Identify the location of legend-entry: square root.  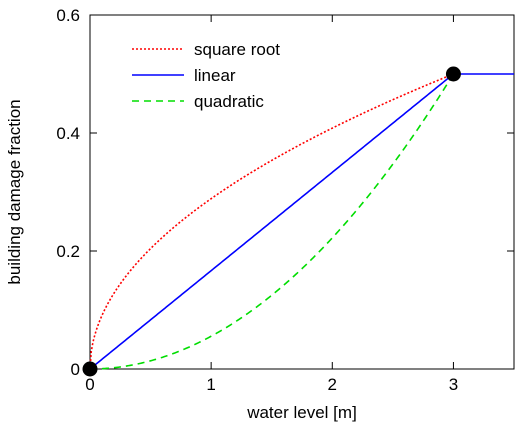
(237, 49).